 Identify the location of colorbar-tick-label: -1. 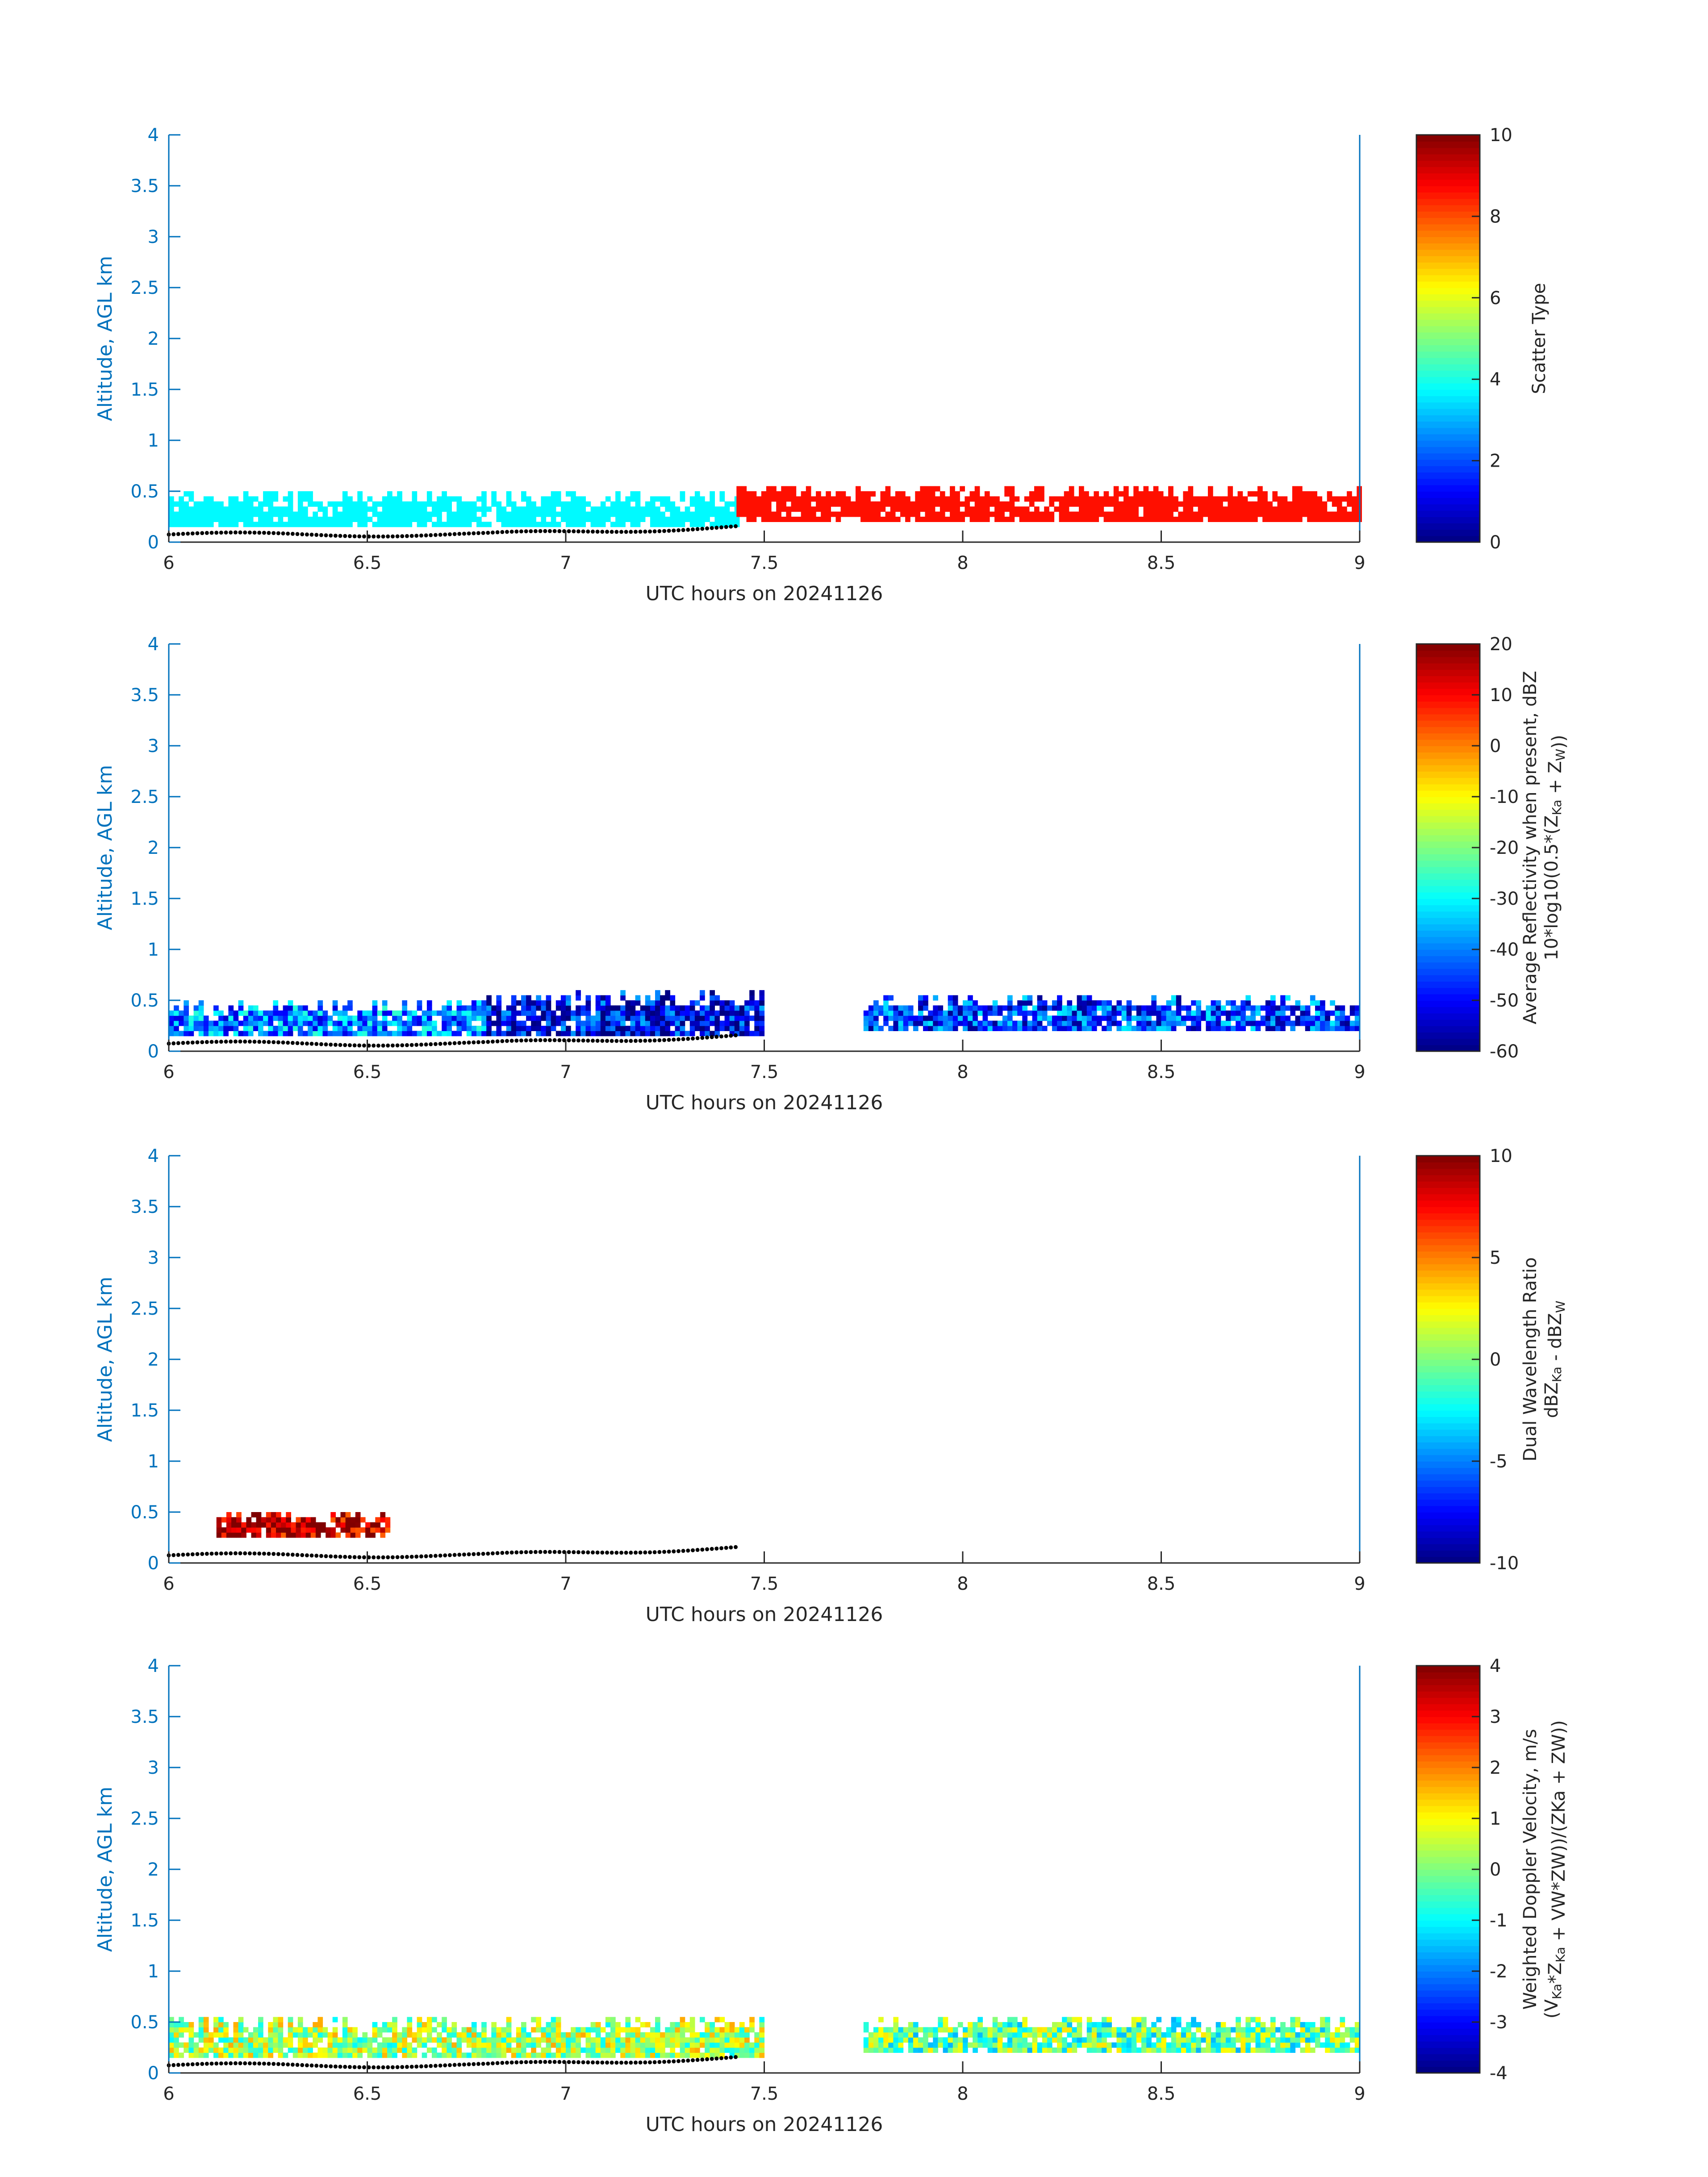
(1499, 1920).